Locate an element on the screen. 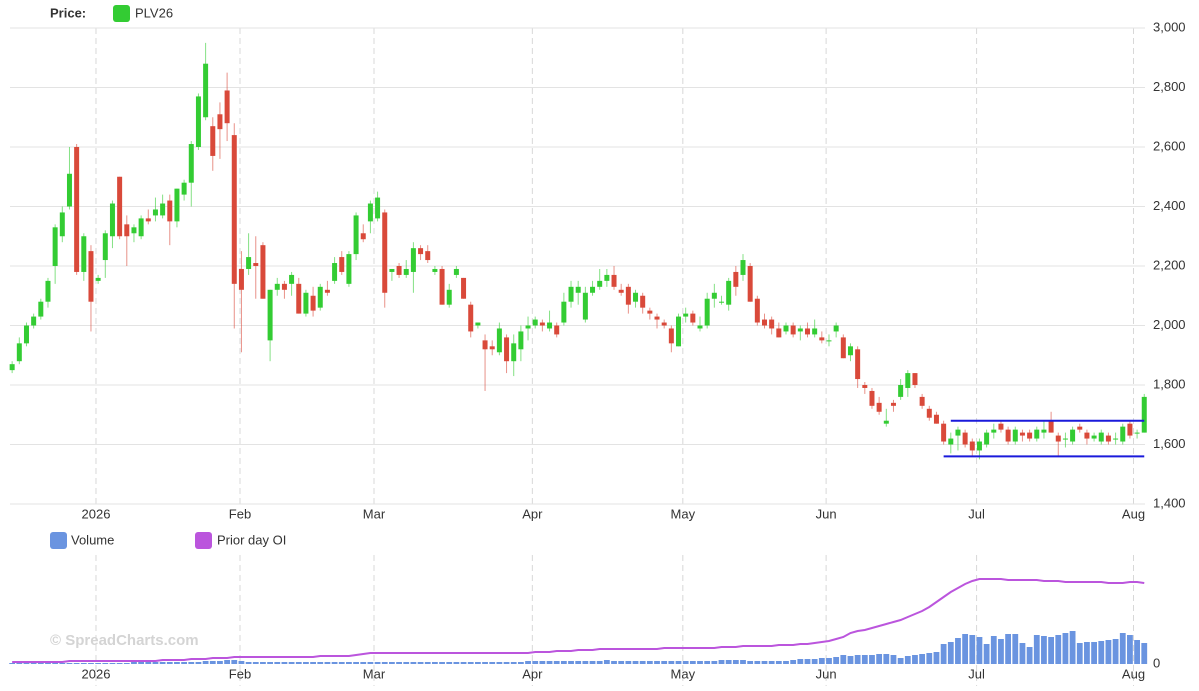 The width and height of the screenshot is (1199, 691). y-tick-label: 2,800 is located at coordinates (1169, 86).